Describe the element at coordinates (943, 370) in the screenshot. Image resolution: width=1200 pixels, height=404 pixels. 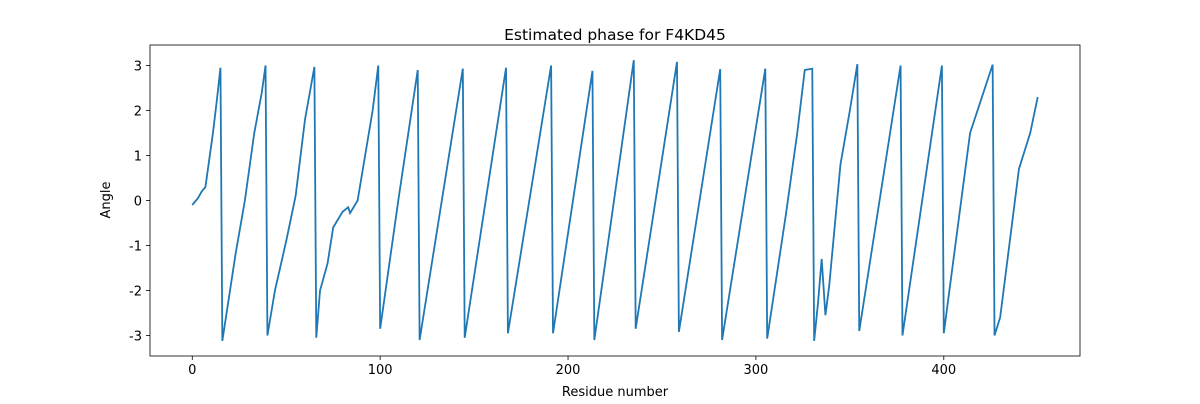
I see `x-tick-label: 400` at that location.